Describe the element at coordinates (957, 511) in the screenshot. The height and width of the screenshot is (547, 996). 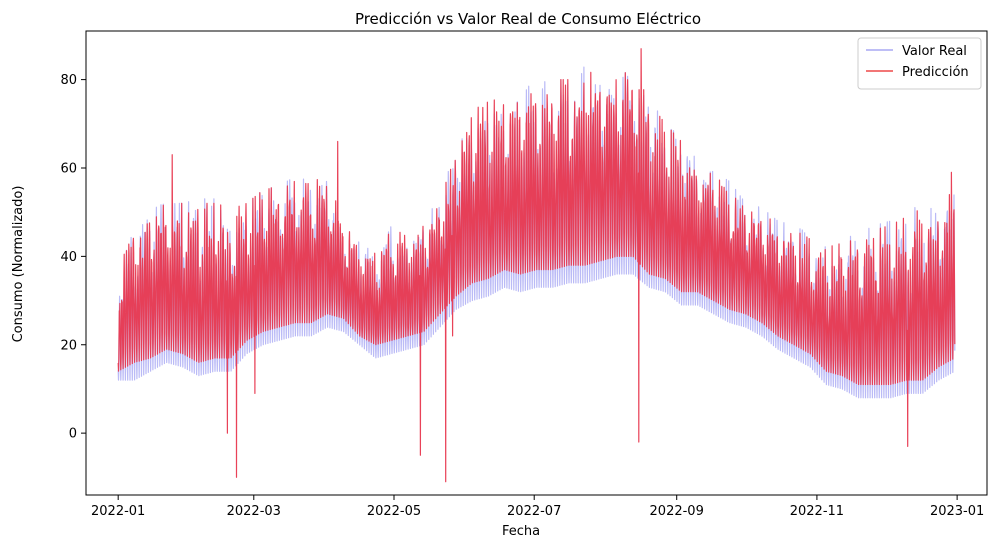
I see `x-tick-label: 2023-01` at that location.